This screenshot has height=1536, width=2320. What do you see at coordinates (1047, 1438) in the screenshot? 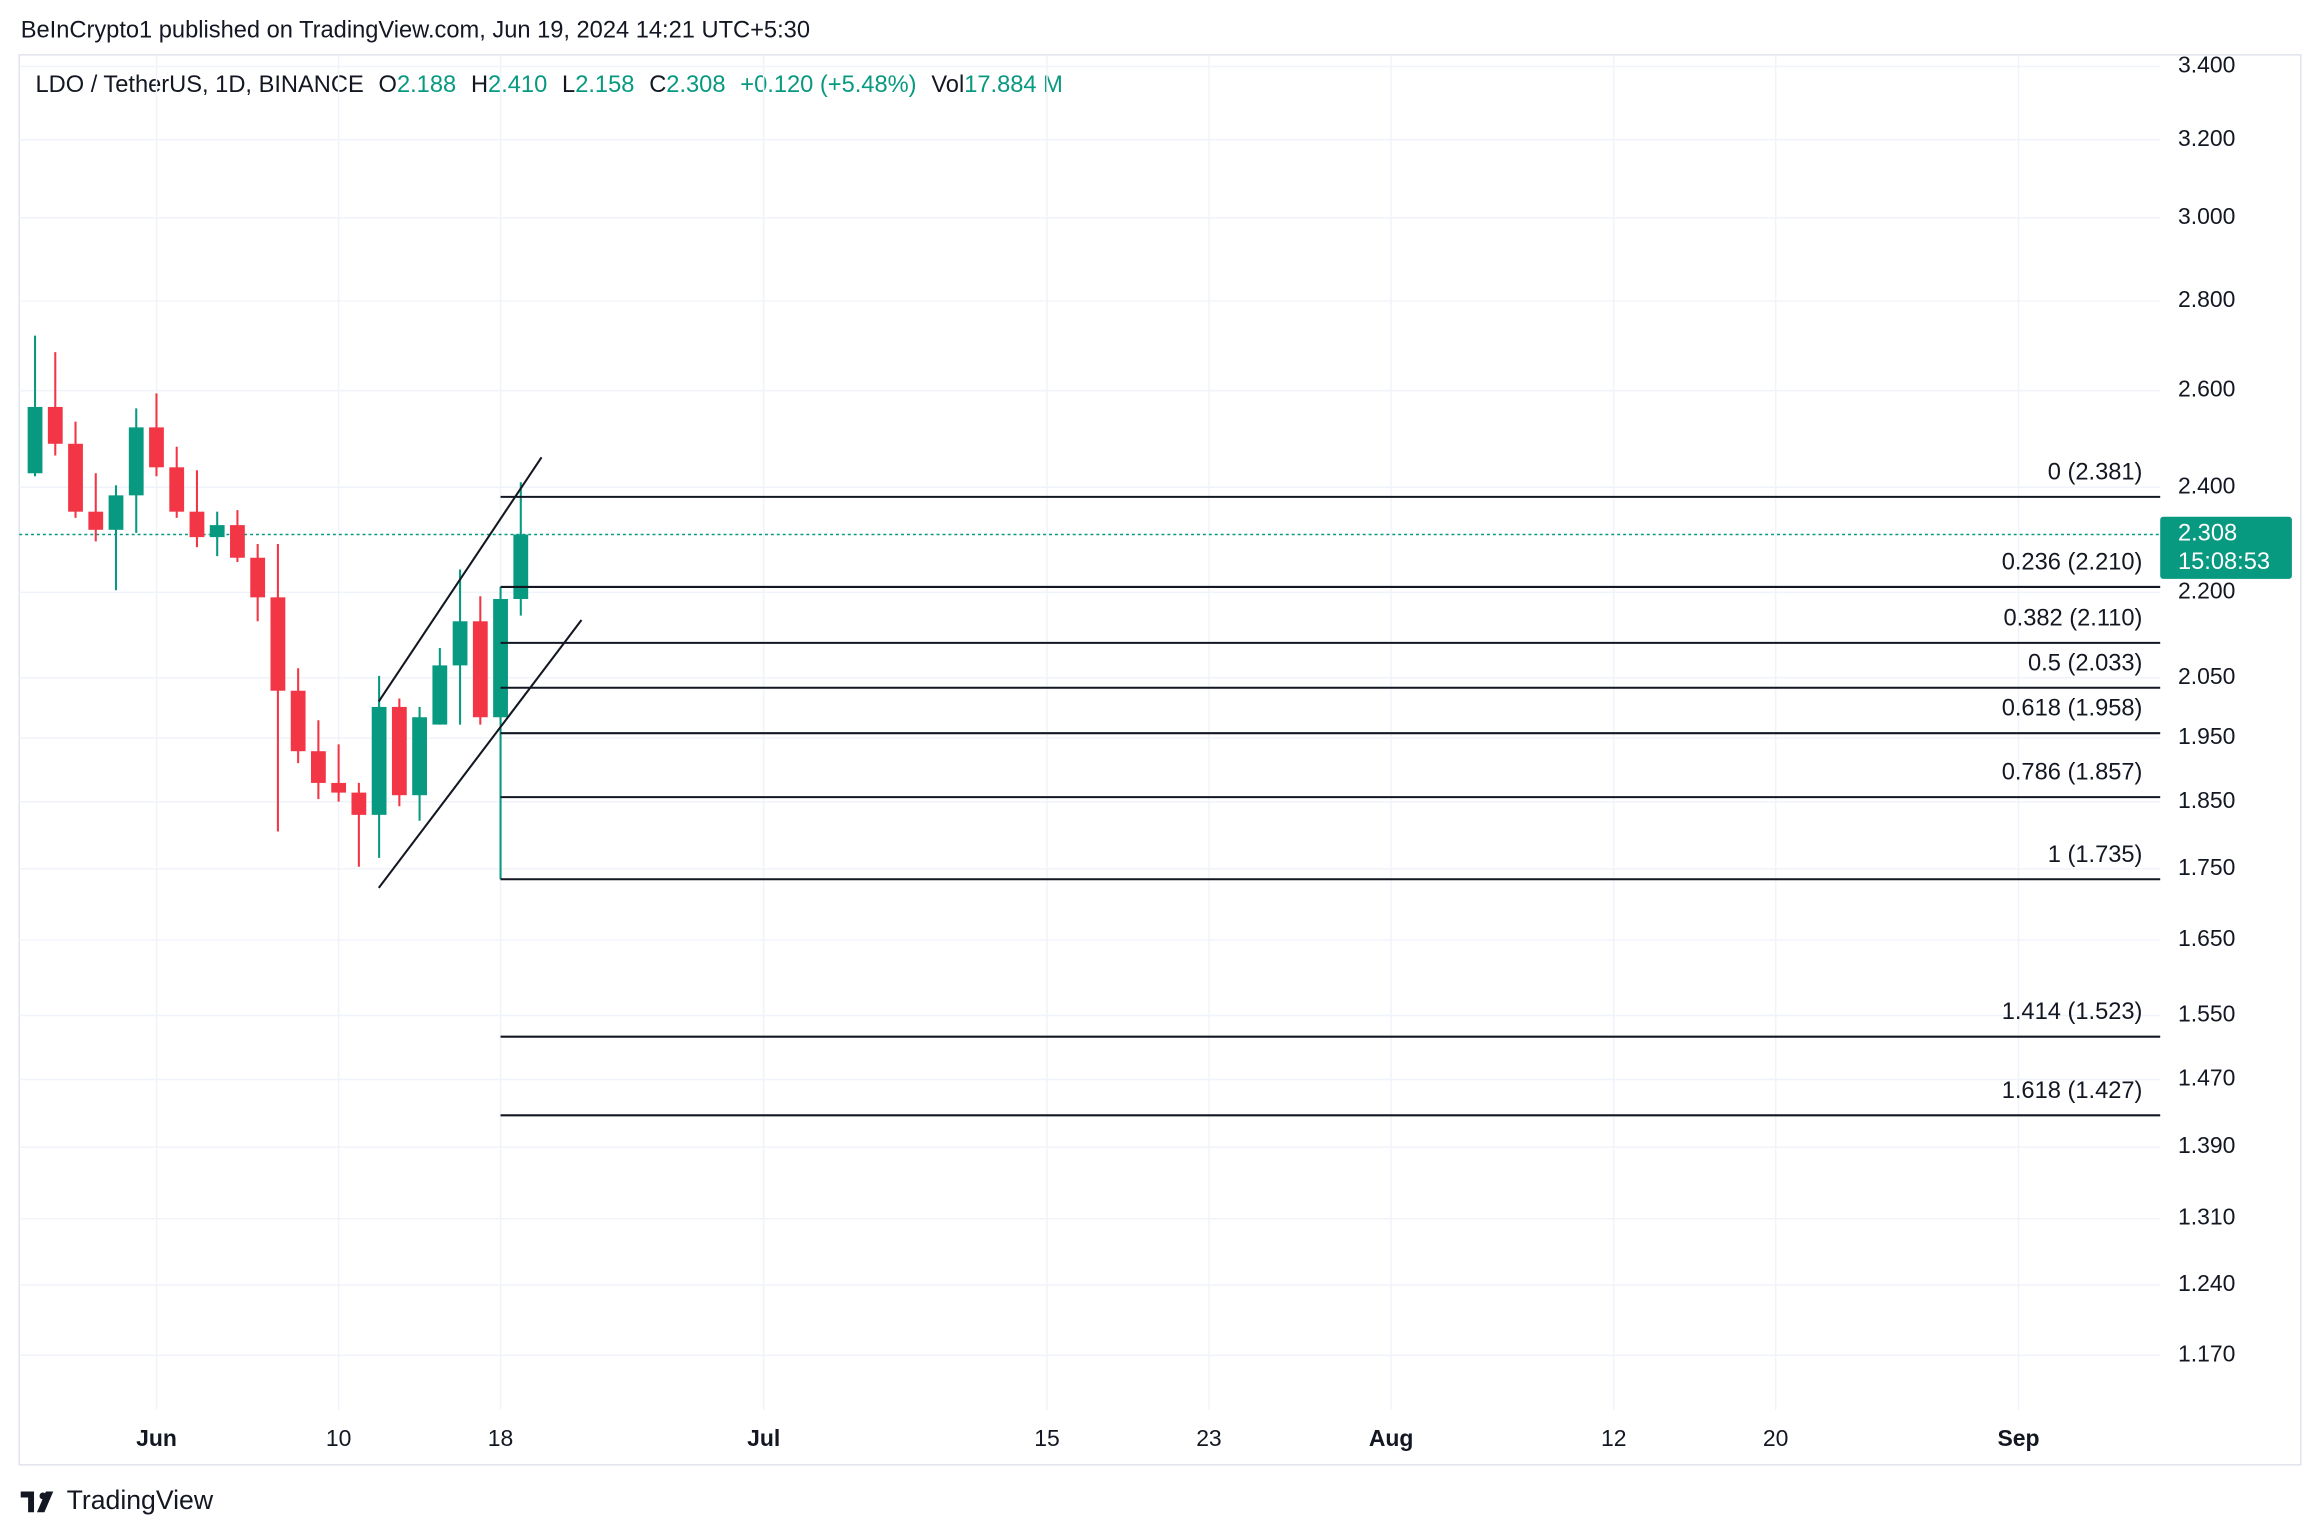
I see `x-tick-label: 15` at bounding box center [1047, 1438].